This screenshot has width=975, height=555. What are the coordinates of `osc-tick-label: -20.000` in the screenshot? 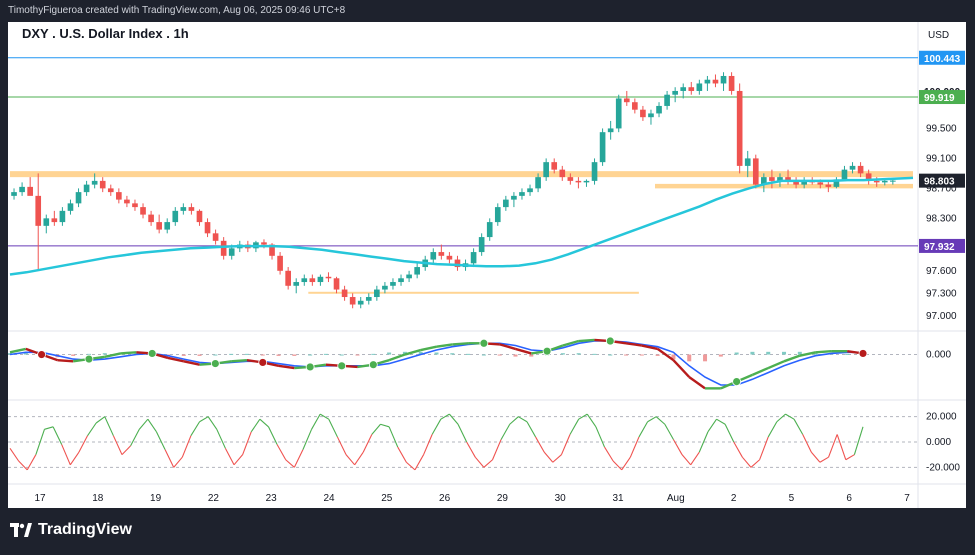 It's located at (943, 467).